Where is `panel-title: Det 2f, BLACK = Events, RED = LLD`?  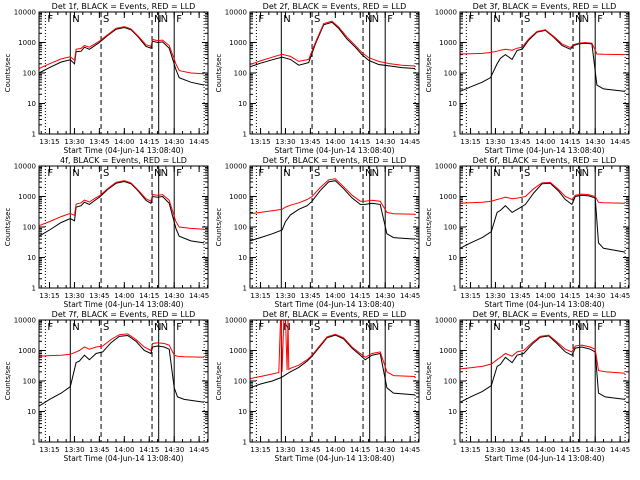
panel-title: Det 2f, BLACK = Events, RED = LLD is located at coordinates (335, 6).